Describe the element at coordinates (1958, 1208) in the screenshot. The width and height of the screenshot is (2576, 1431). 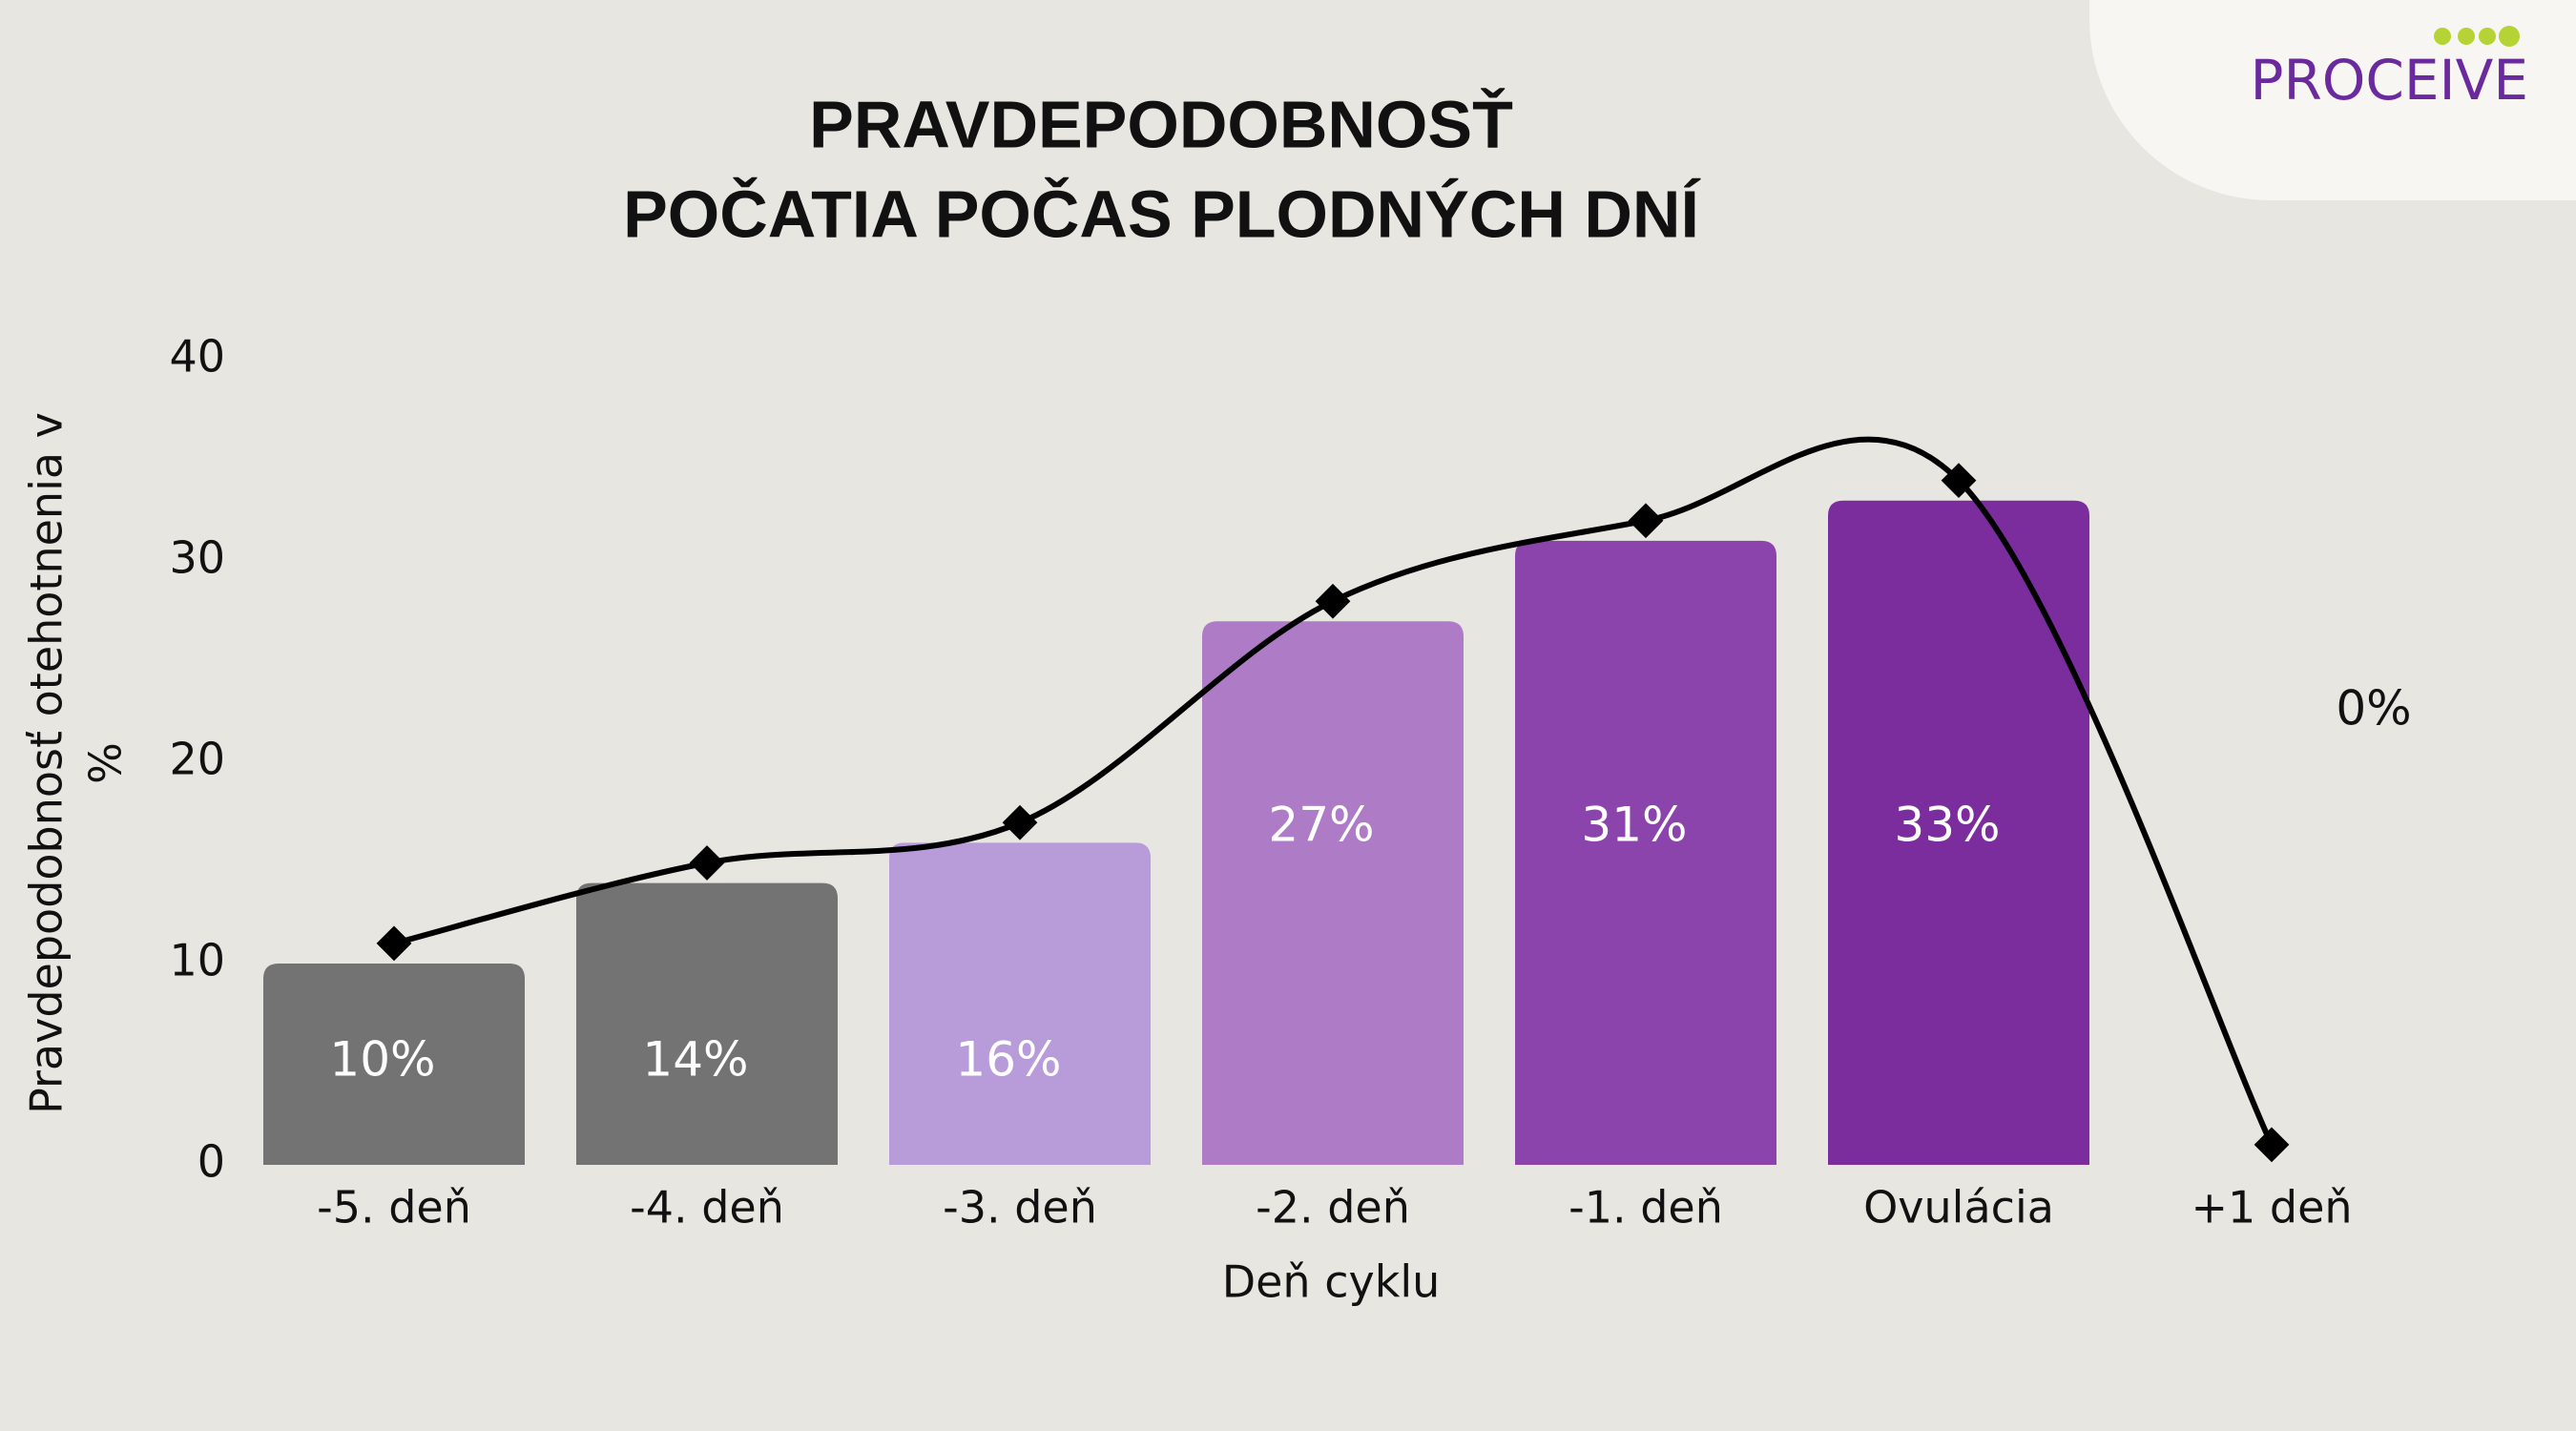
I see `x-tick-label: Ovulácia` at that location.